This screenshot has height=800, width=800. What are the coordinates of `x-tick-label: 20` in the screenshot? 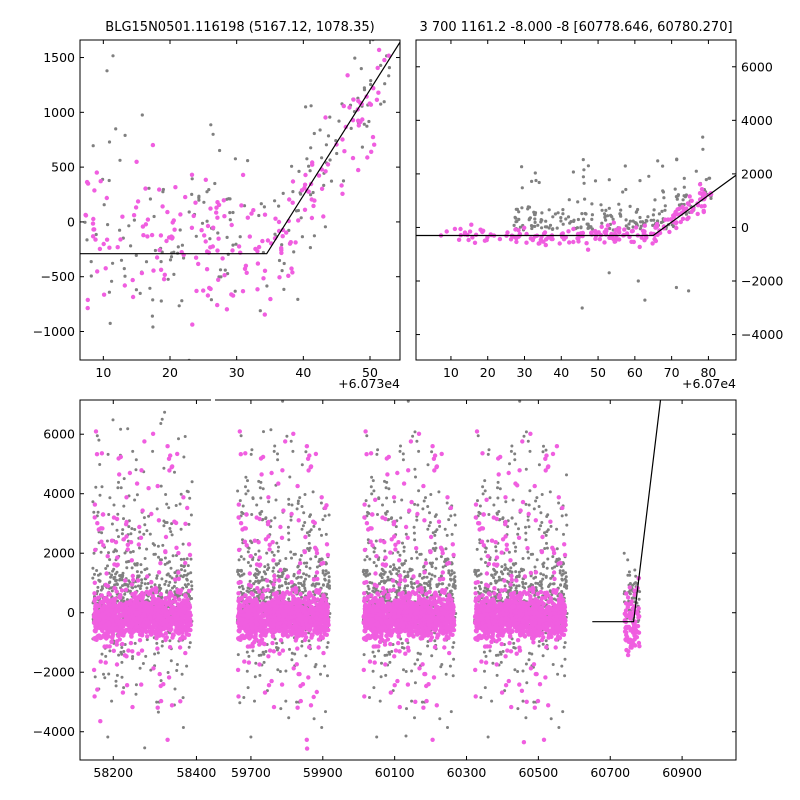 It's located at (488, 372).